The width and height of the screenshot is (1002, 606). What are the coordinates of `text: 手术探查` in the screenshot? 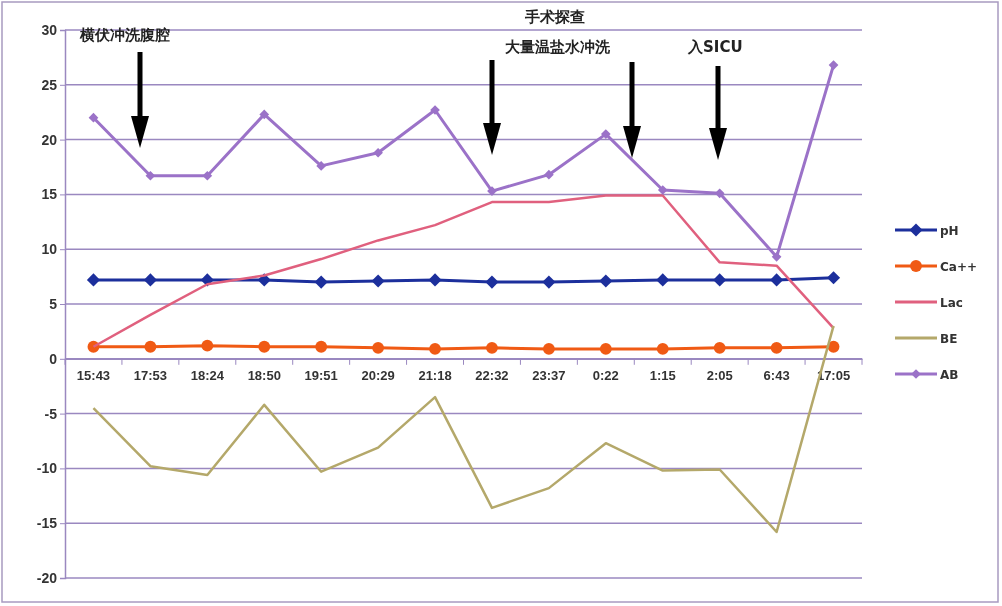 It's located at (554, 17).